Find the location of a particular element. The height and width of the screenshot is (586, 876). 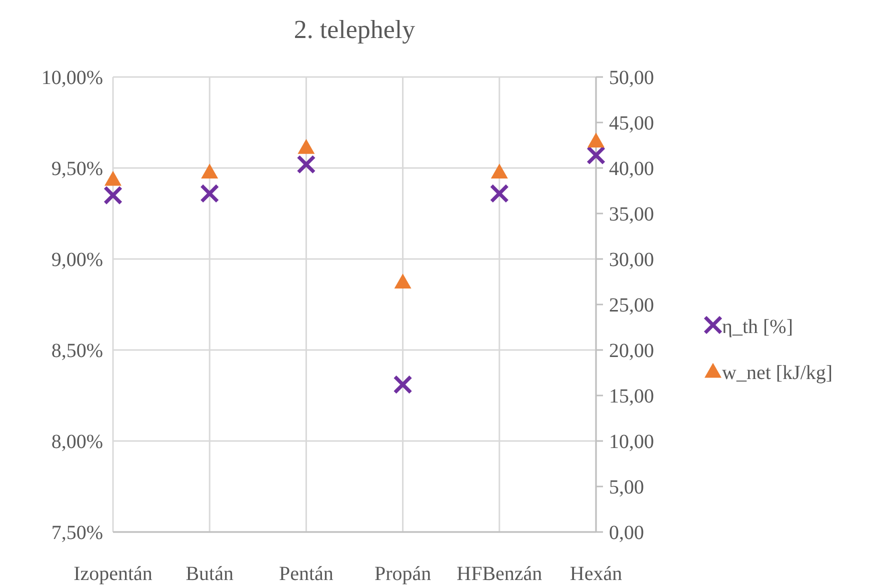

x-tick-label: Bután is located at coordinates (210, 574).